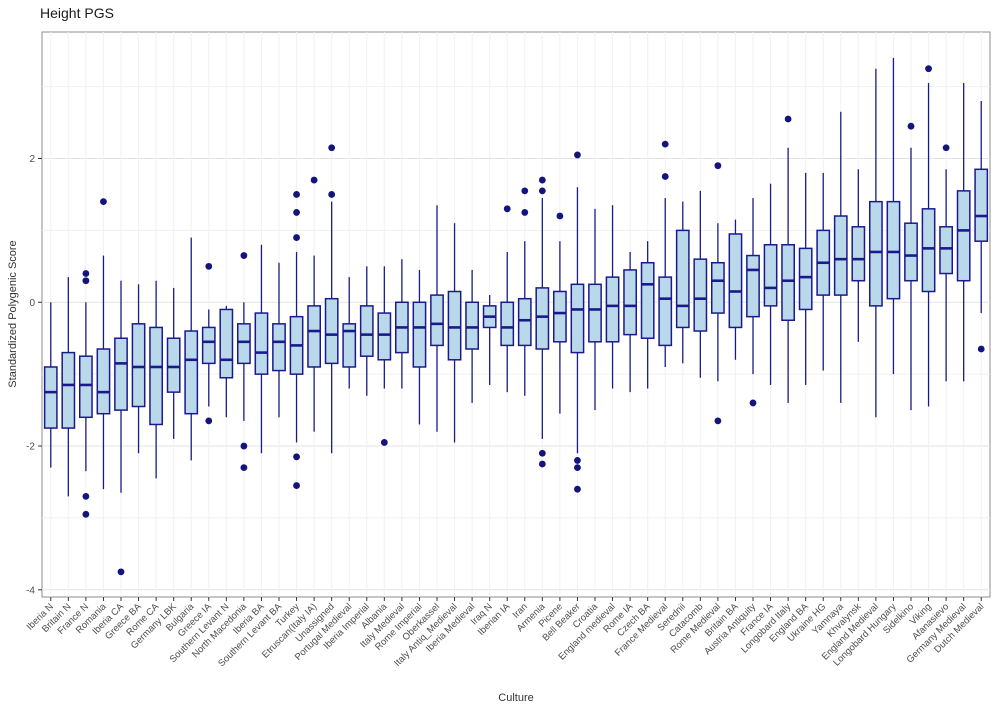 Image resolution: width=1000 pixels, height=718 pixels. What do you see at coordinates (32, 303) in the screenshot?
I see `y-tick-label: 0` at bounding box center [32, 303].